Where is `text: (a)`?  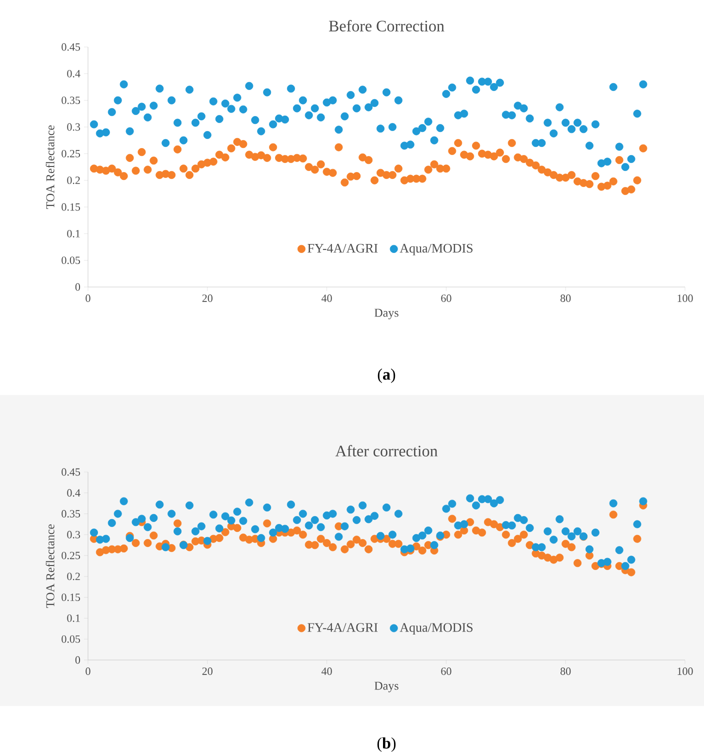
text: (a) is located at coordinates (387, 376).